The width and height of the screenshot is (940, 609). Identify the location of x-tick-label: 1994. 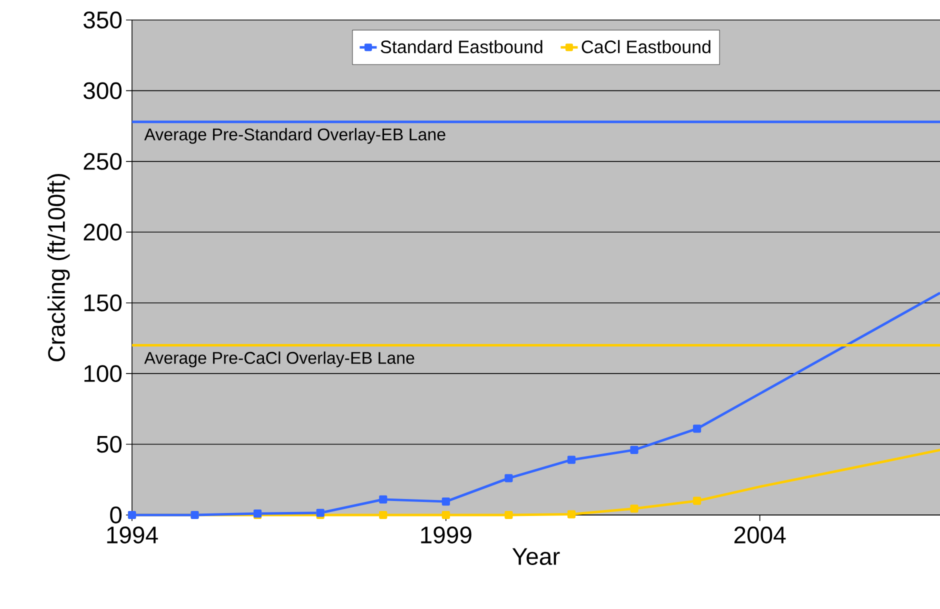
(132, 535).